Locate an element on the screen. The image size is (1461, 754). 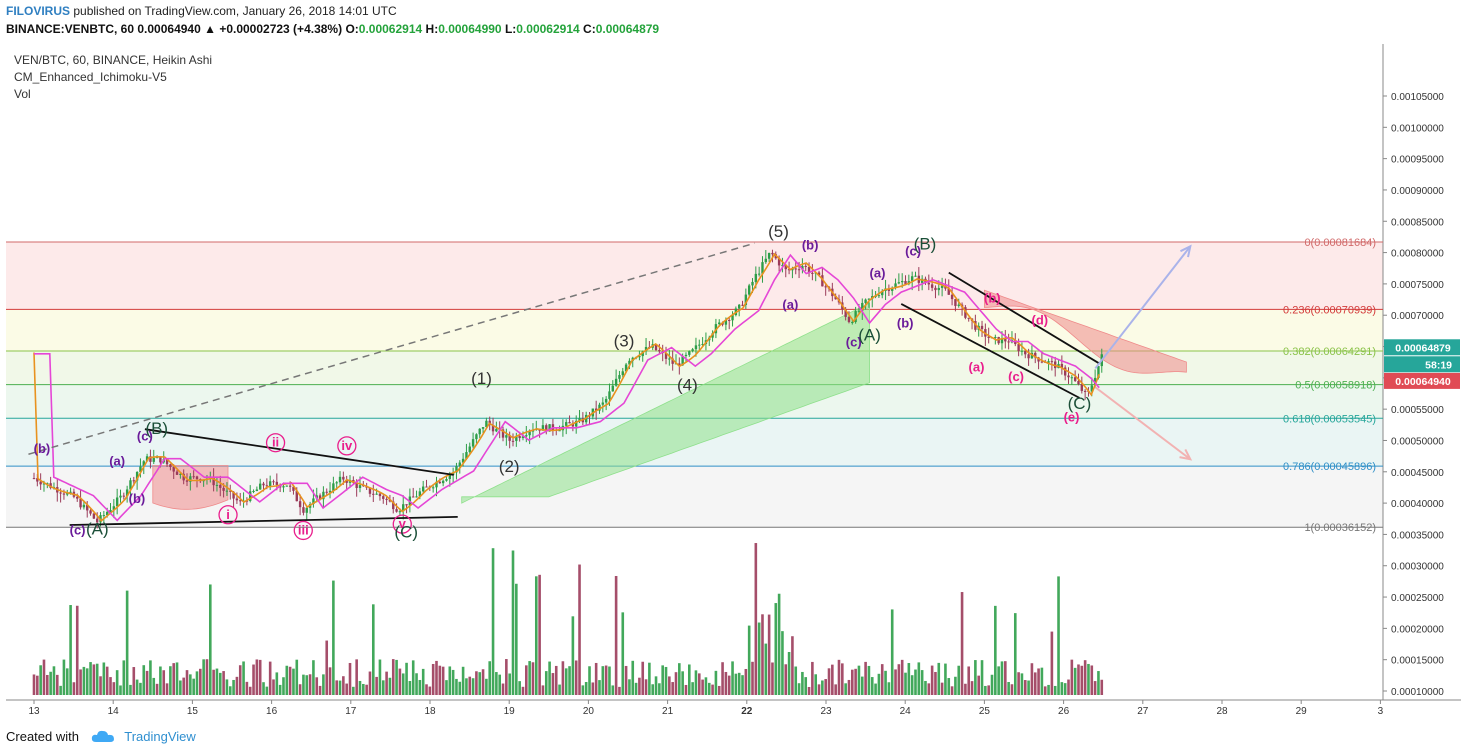
wave-label: (3) is located at coordinates (624, 341).